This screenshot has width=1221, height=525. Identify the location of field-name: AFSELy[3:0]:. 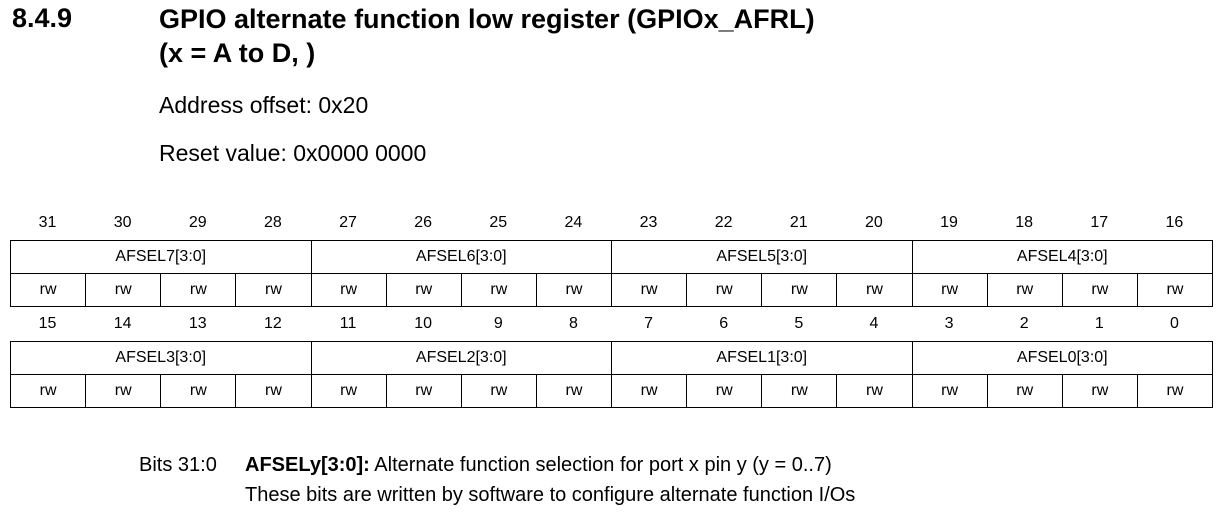
(307, 465).